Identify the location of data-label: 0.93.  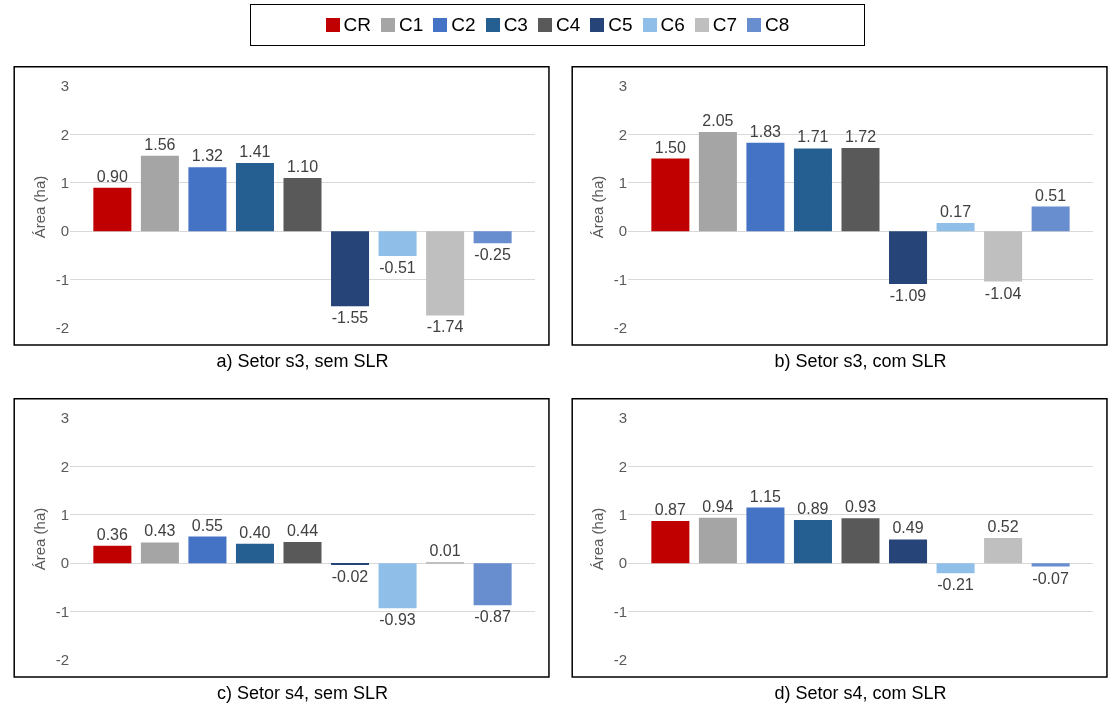
(860, 507).